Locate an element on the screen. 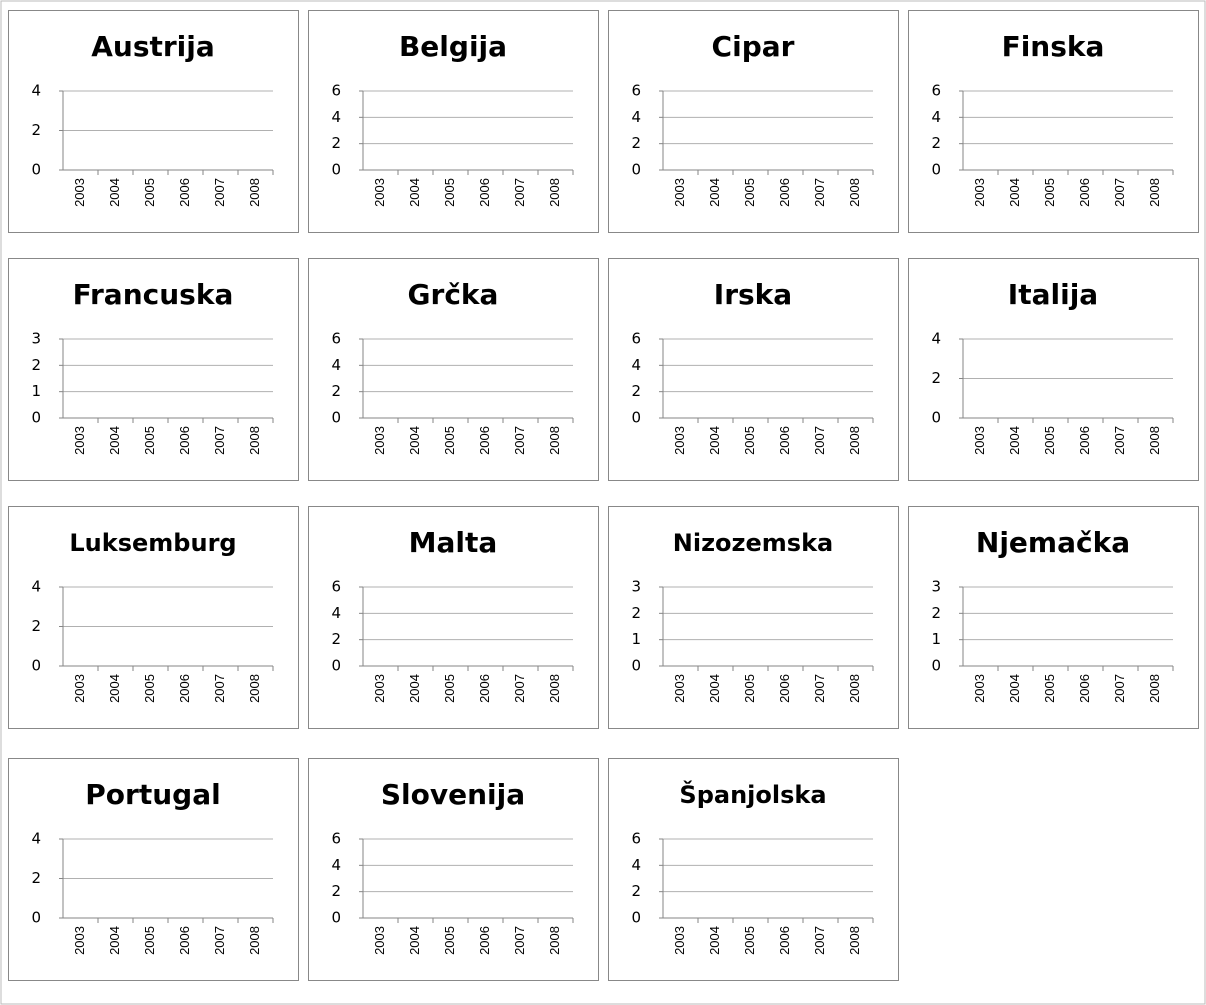 The image size is (1206, 1005). chart-panel: Grčka 0 2 4 6 2003 2004 2005 2006 2007 2008 is located at coordinates (453, 369).